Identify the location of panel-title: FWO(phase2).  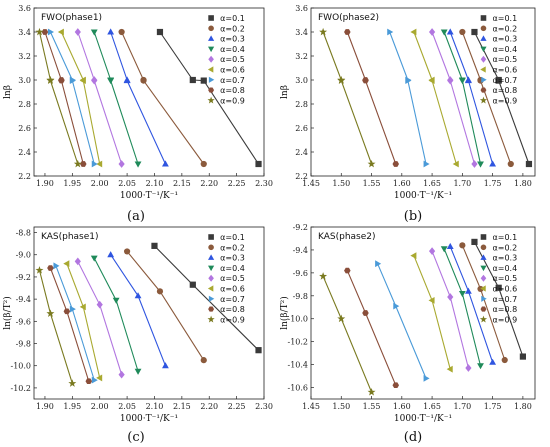
(348, 18).